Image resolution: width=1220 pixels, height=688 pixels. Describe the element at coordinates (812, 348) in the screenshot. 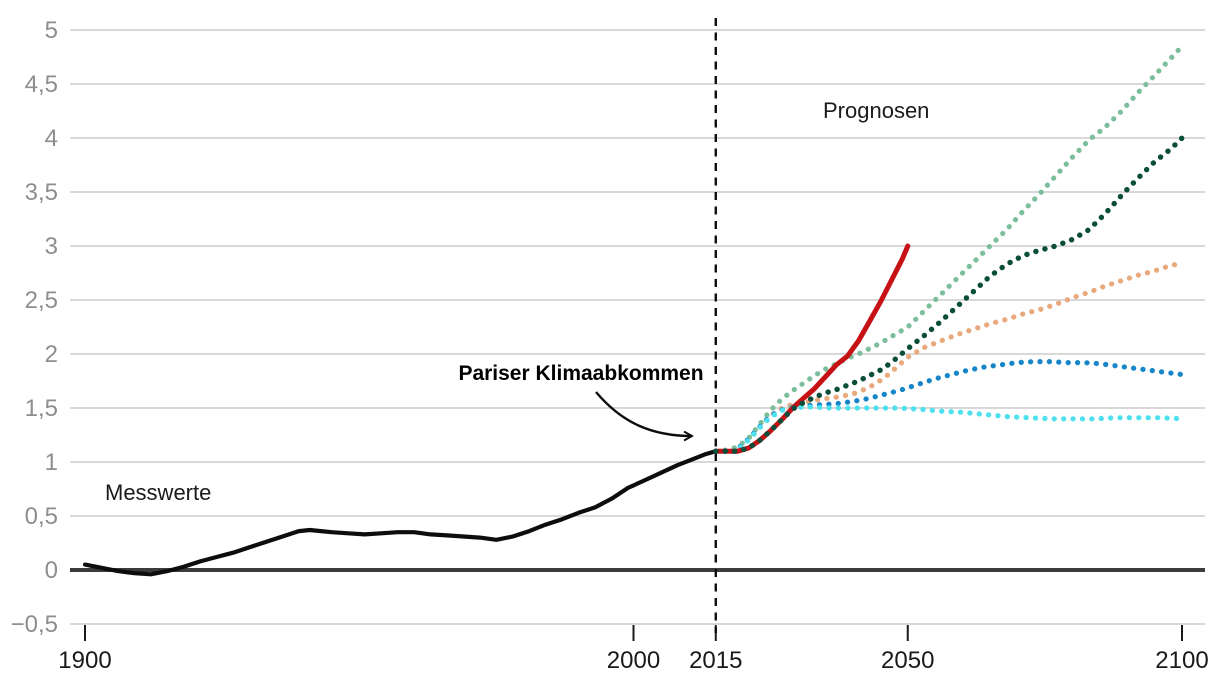

I see `series-line-prognose-rot` at that location.